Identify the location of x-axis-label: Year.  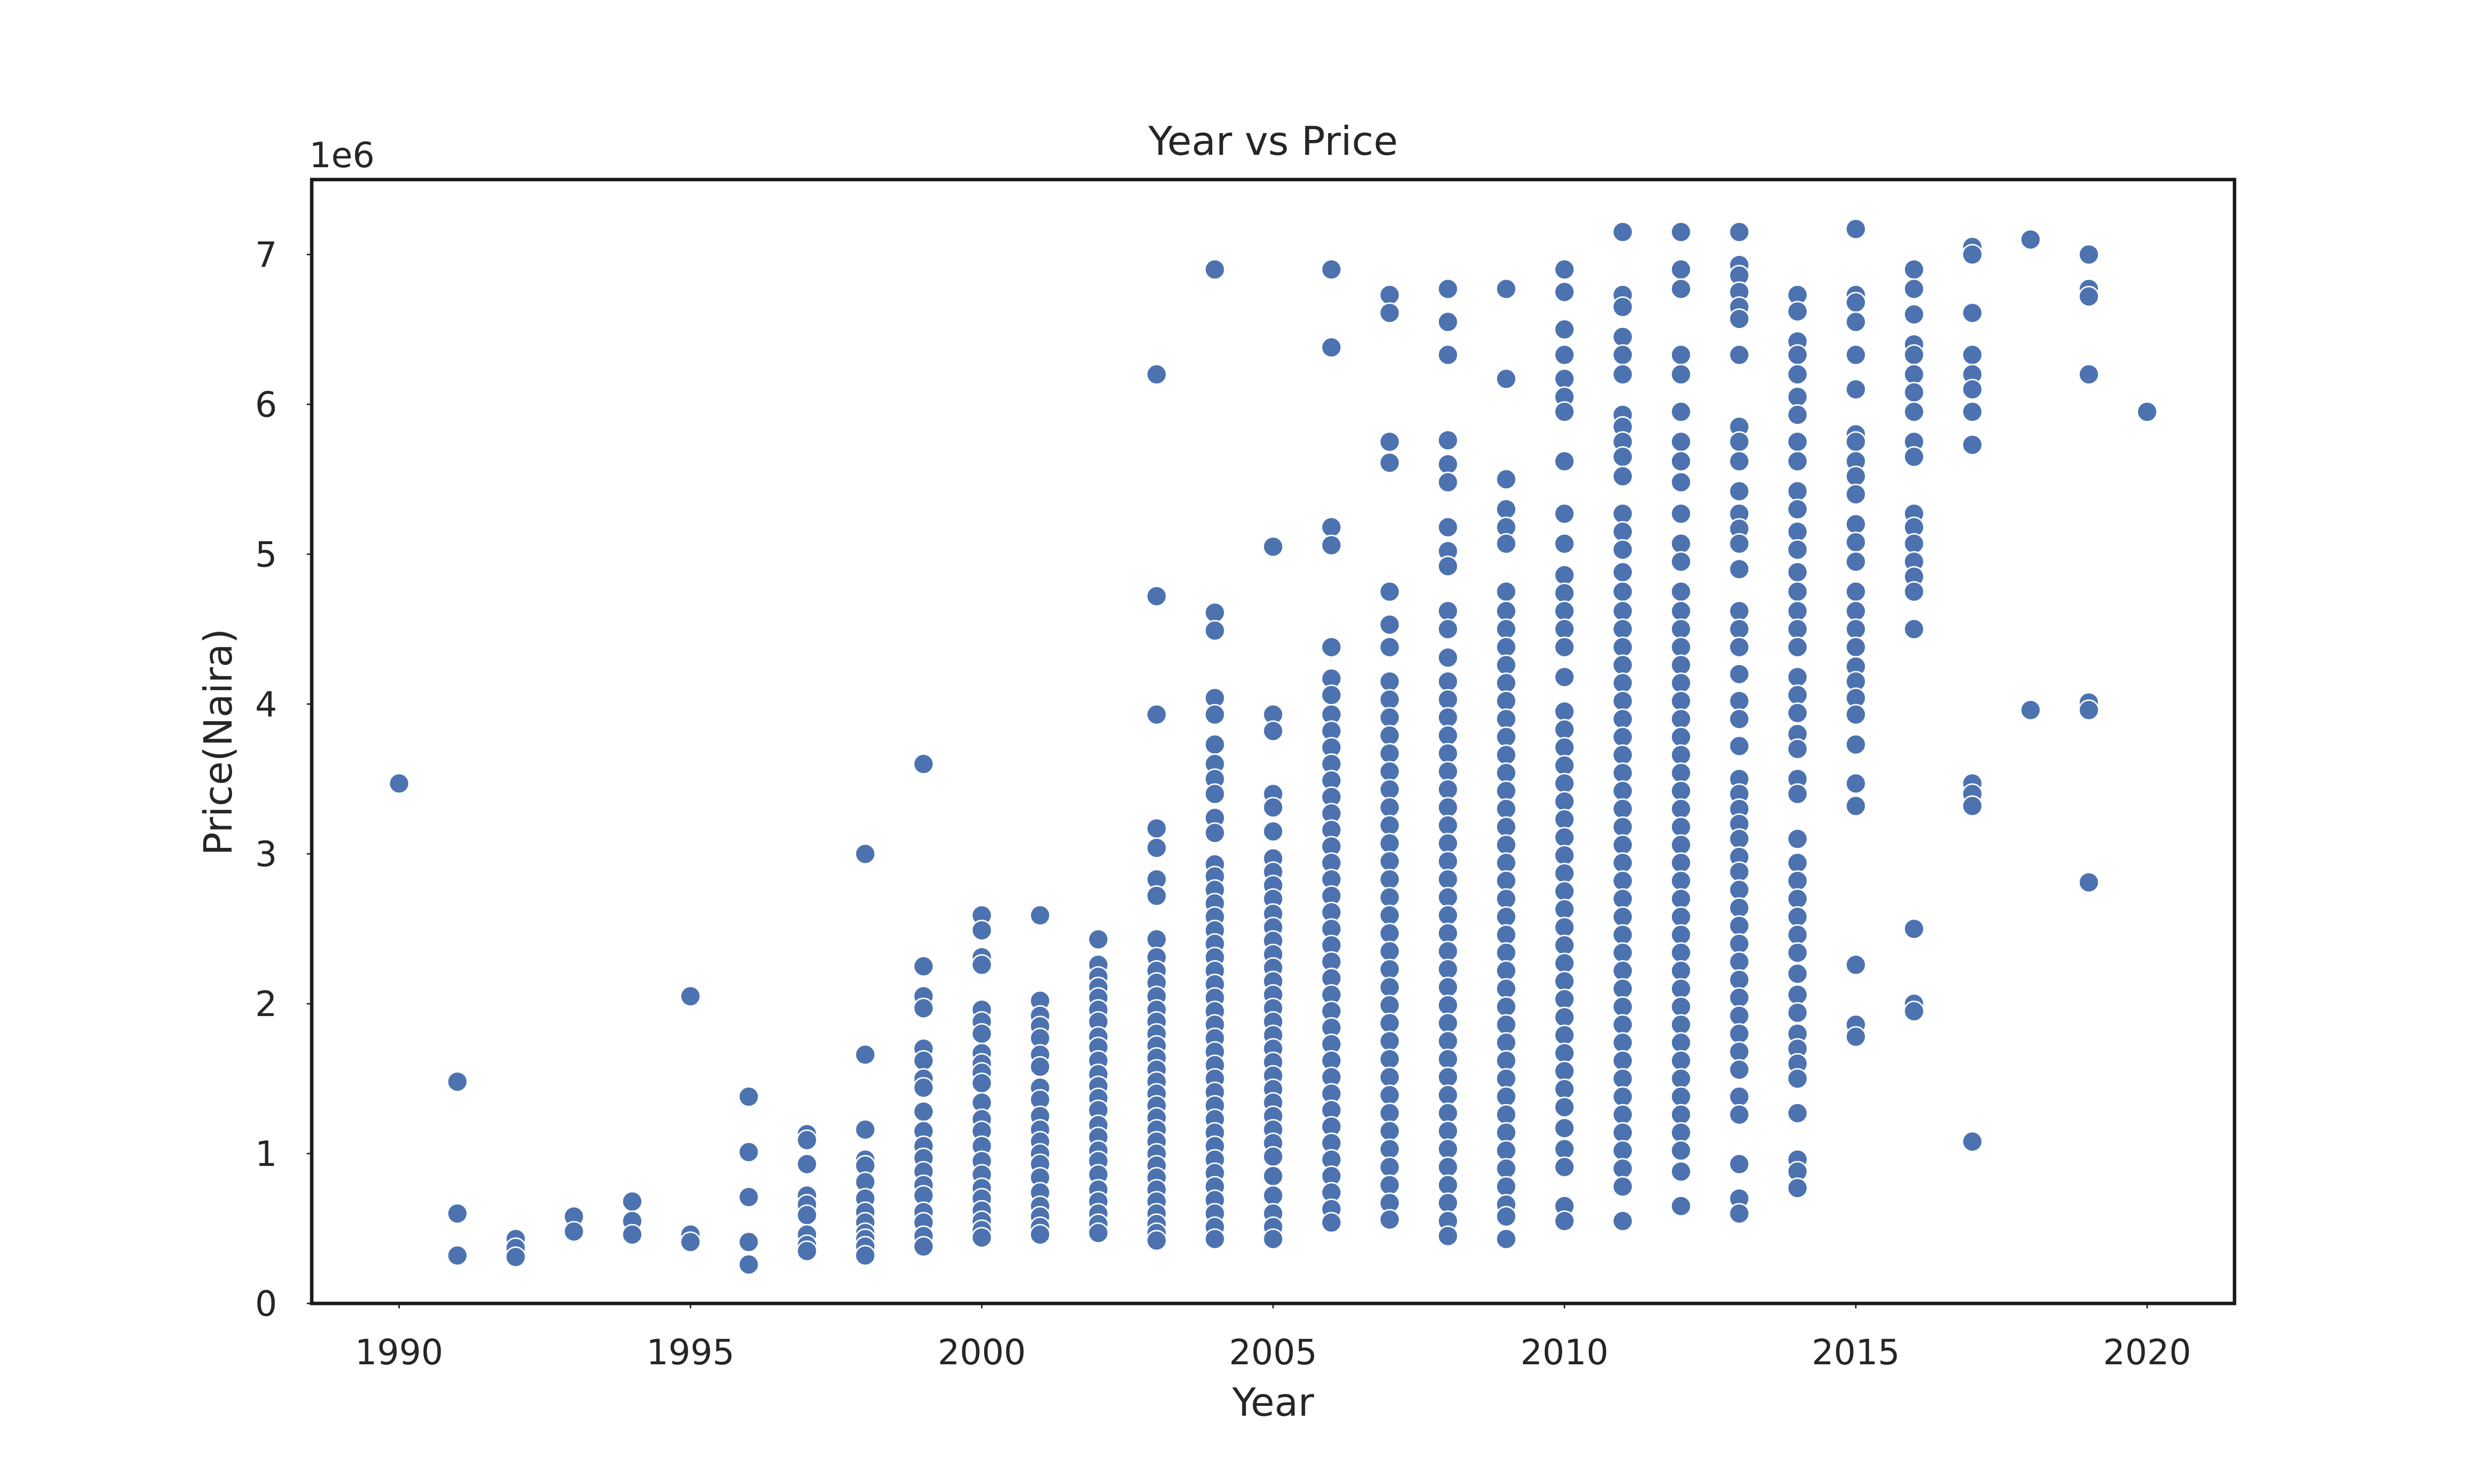
(1273, 1403).